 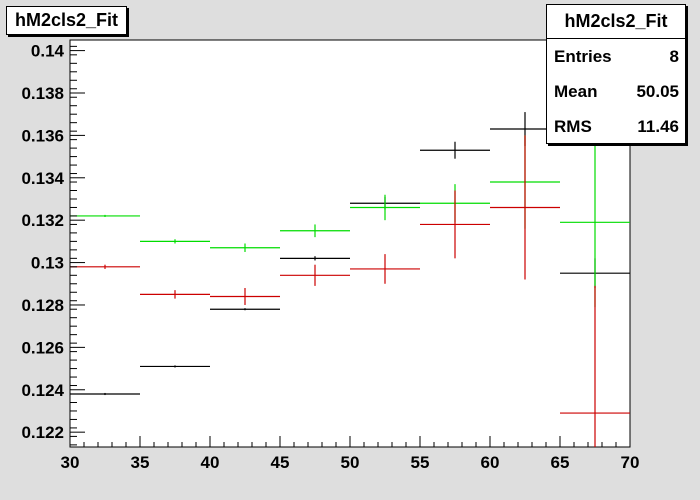 I want to click on x-tick-label: 70, so click(x=630, y=462).